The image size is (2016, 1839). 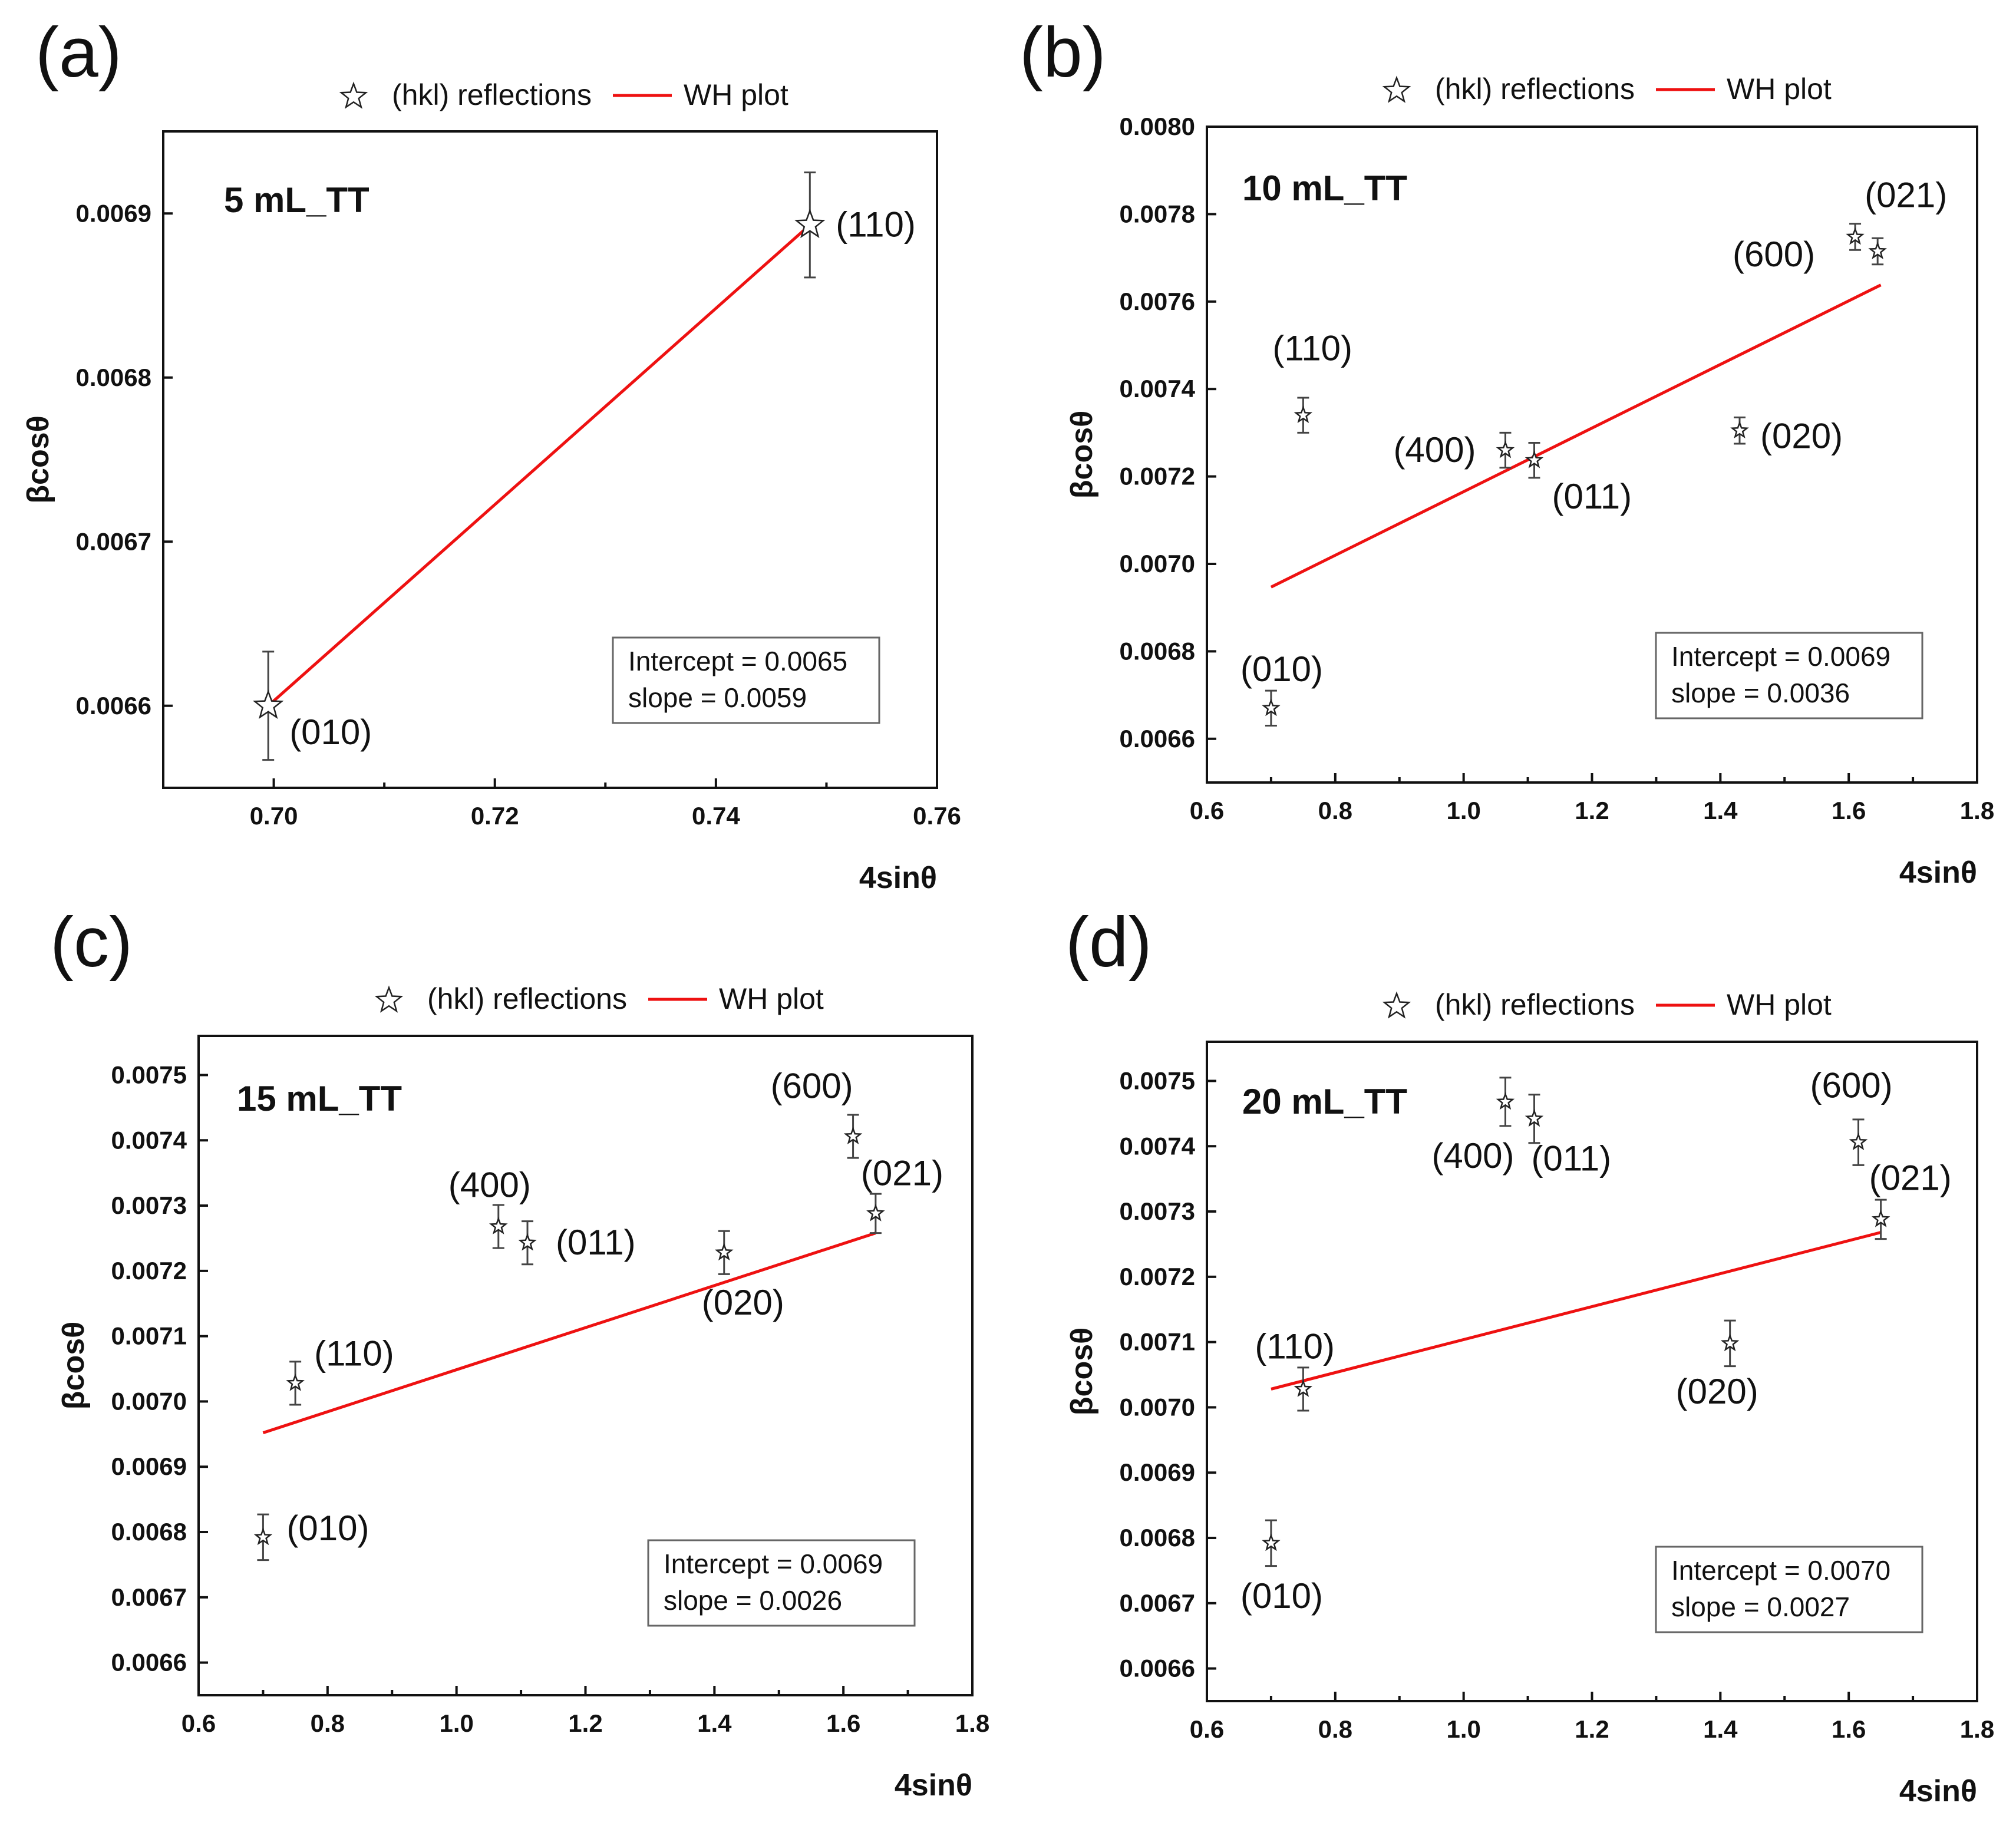 What do you see at coordinates (149, 1336) in the screenshot?
I see `y-tick-label: 0.0071` at bounding box center [149, 1336].